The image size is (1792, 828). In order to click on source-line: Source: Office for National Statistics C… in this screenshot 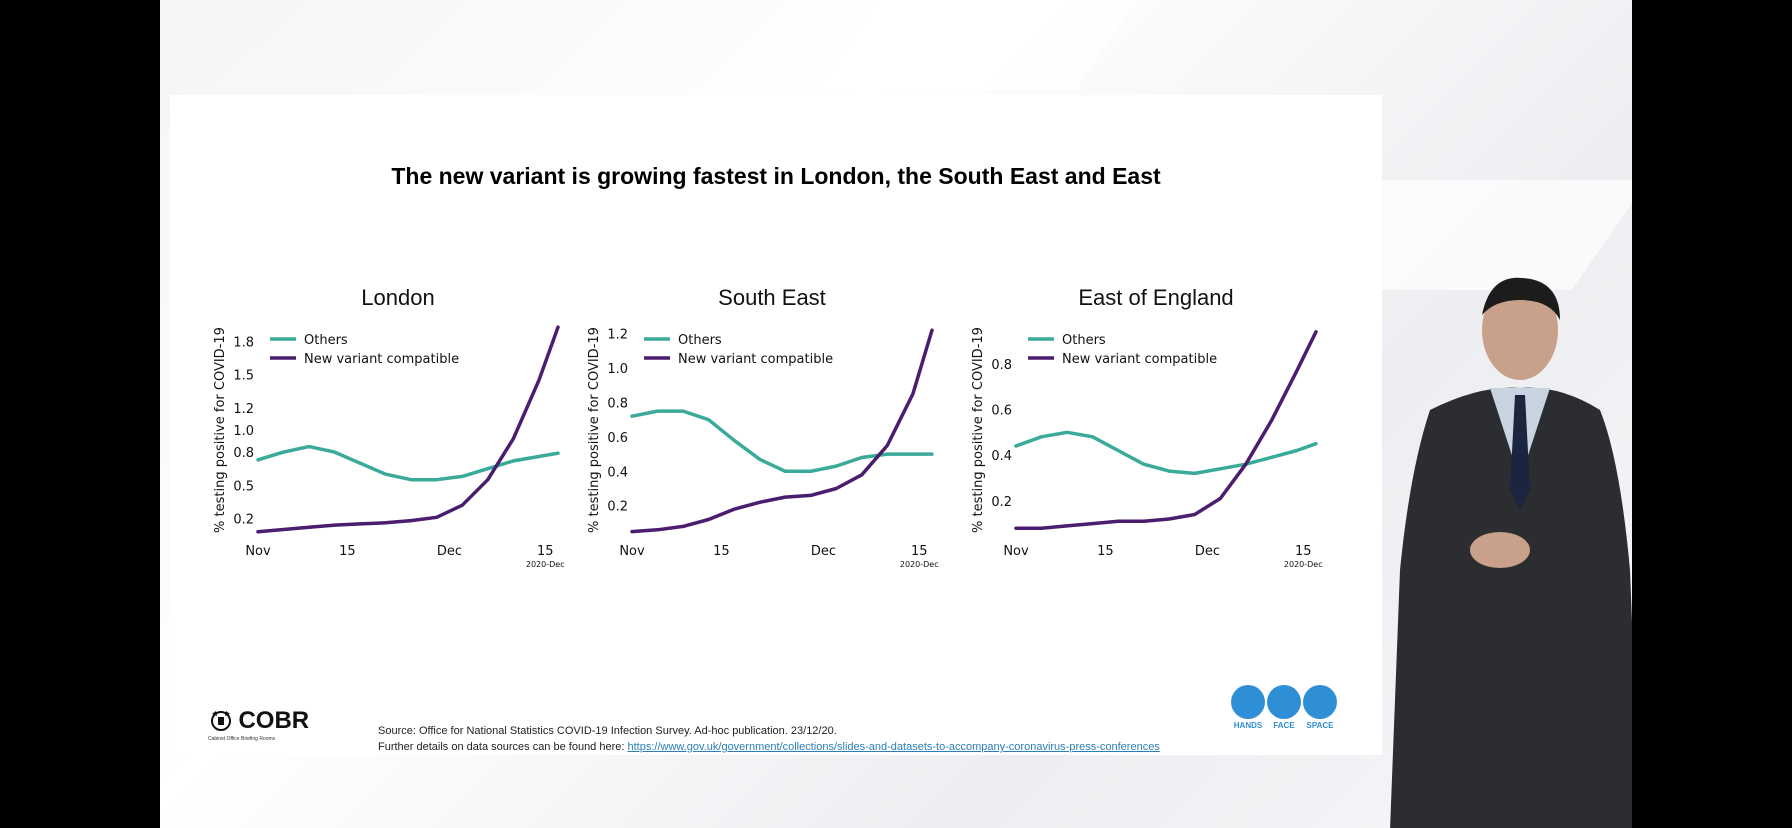, I will do `click(607, 731)`.